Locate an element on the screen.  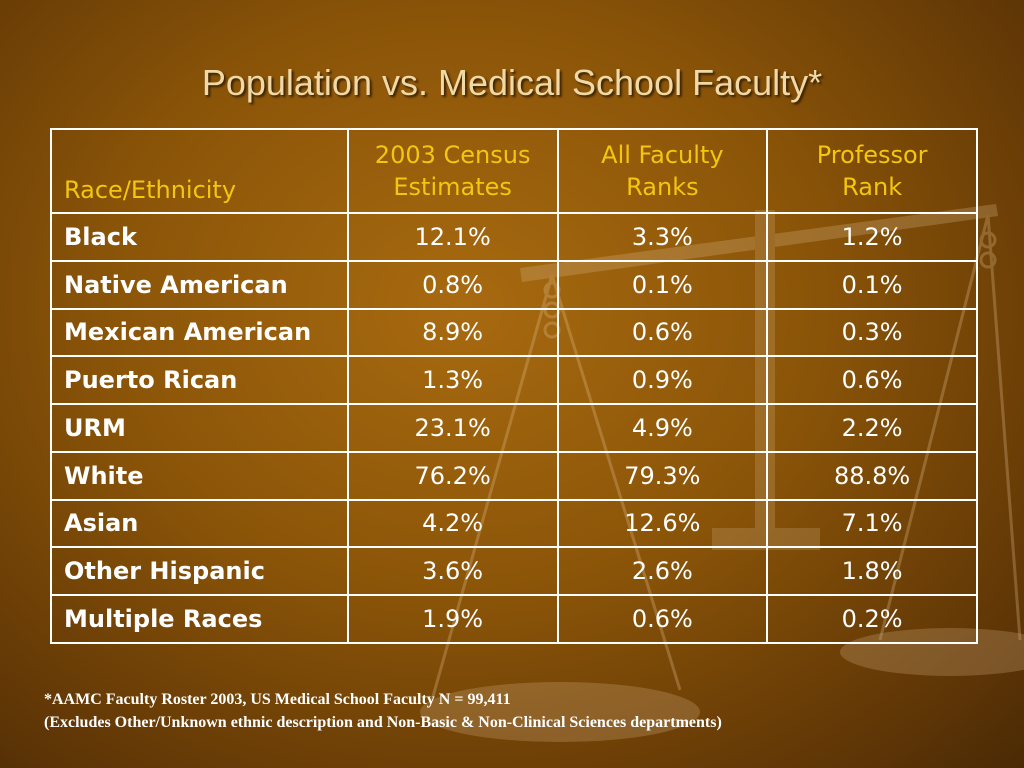
header-professor-line2: Rank is located at coordinates (872, 187).